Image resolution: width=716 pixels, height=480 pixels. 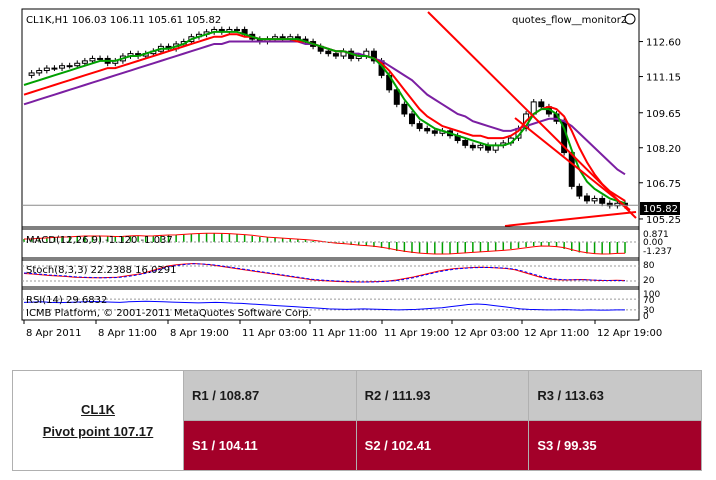 What do you see at coordinates (663, 78) in the screenshot?
I see `price-tick-label: 111.15` at bounding box center [663, 78].